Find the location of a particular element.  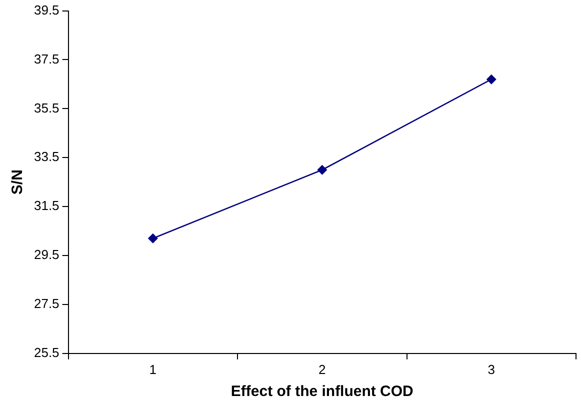

y-tick-label: 25.5 is located at coordinates (47, 352).